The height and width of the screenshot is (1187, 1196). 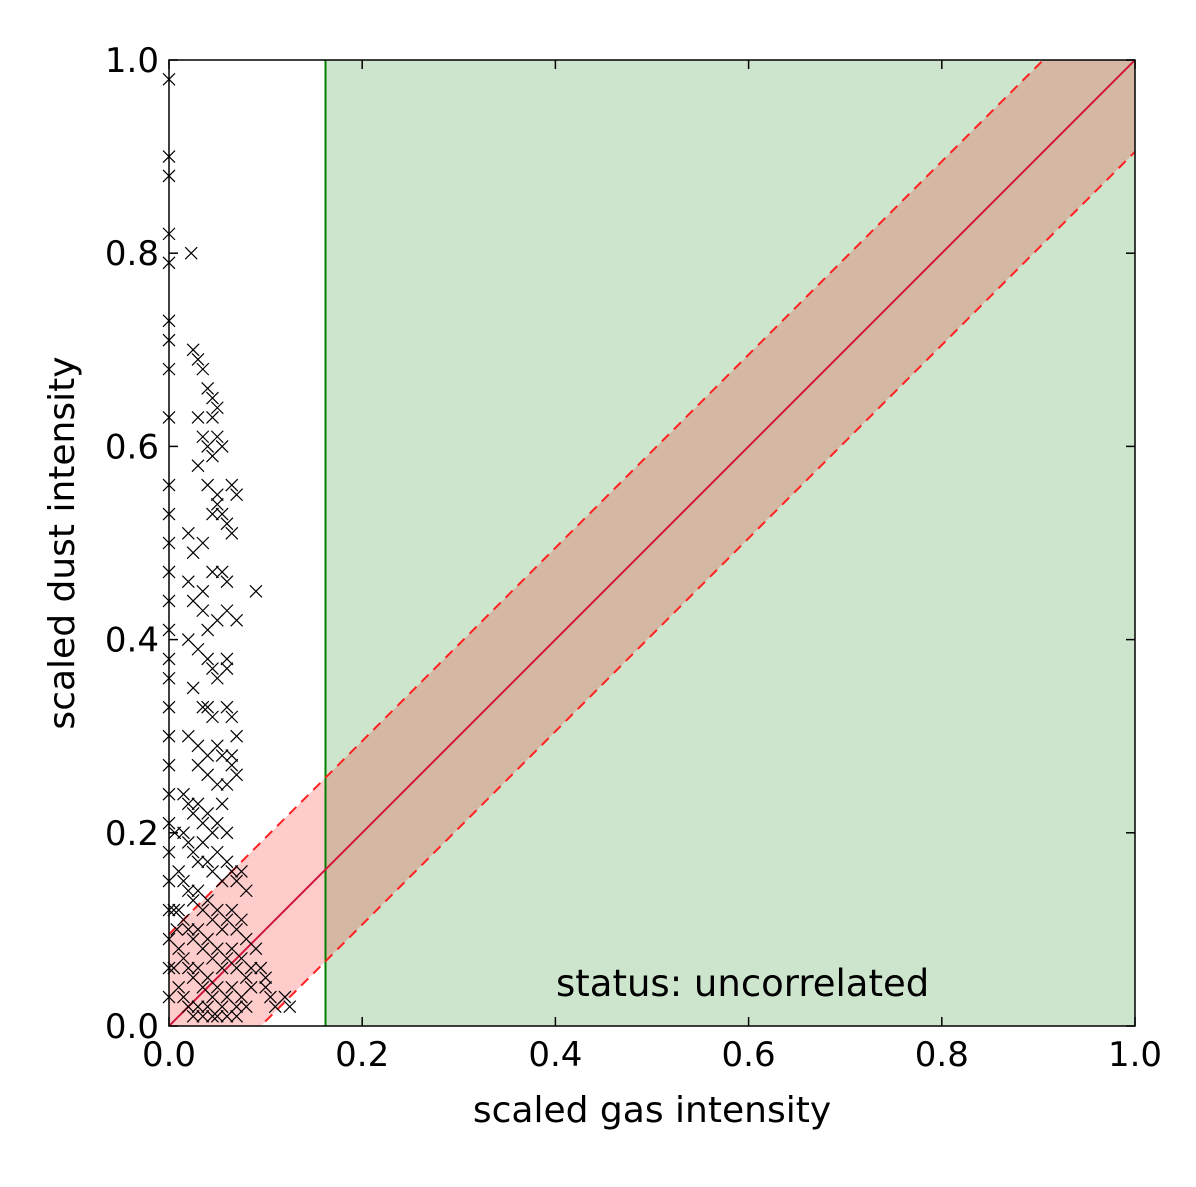 What do you see at coordinates (749, 1055) in the screenshot?
I see `x-tick-label: 0.6` at bounding box center [749, 1055].